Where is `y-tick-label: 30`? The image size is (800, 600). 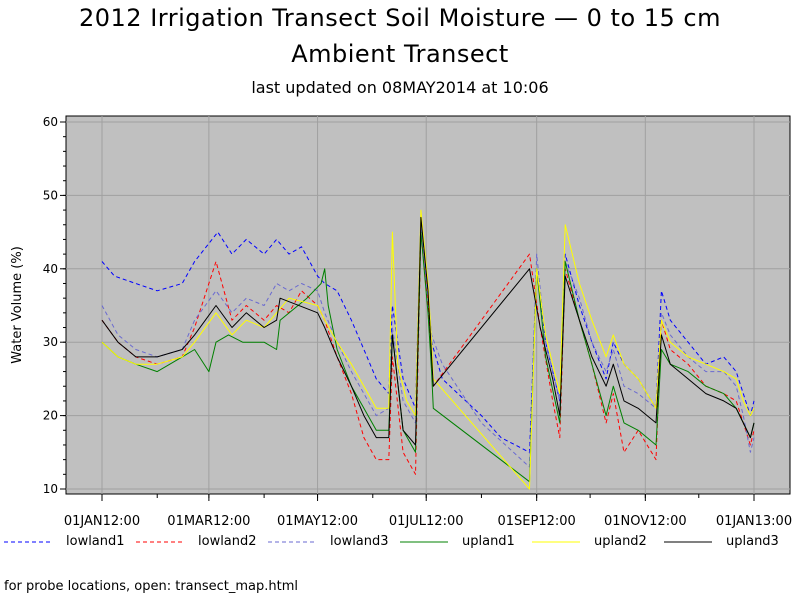 y-tick-label: 30 is located at coordinates (50, 342).